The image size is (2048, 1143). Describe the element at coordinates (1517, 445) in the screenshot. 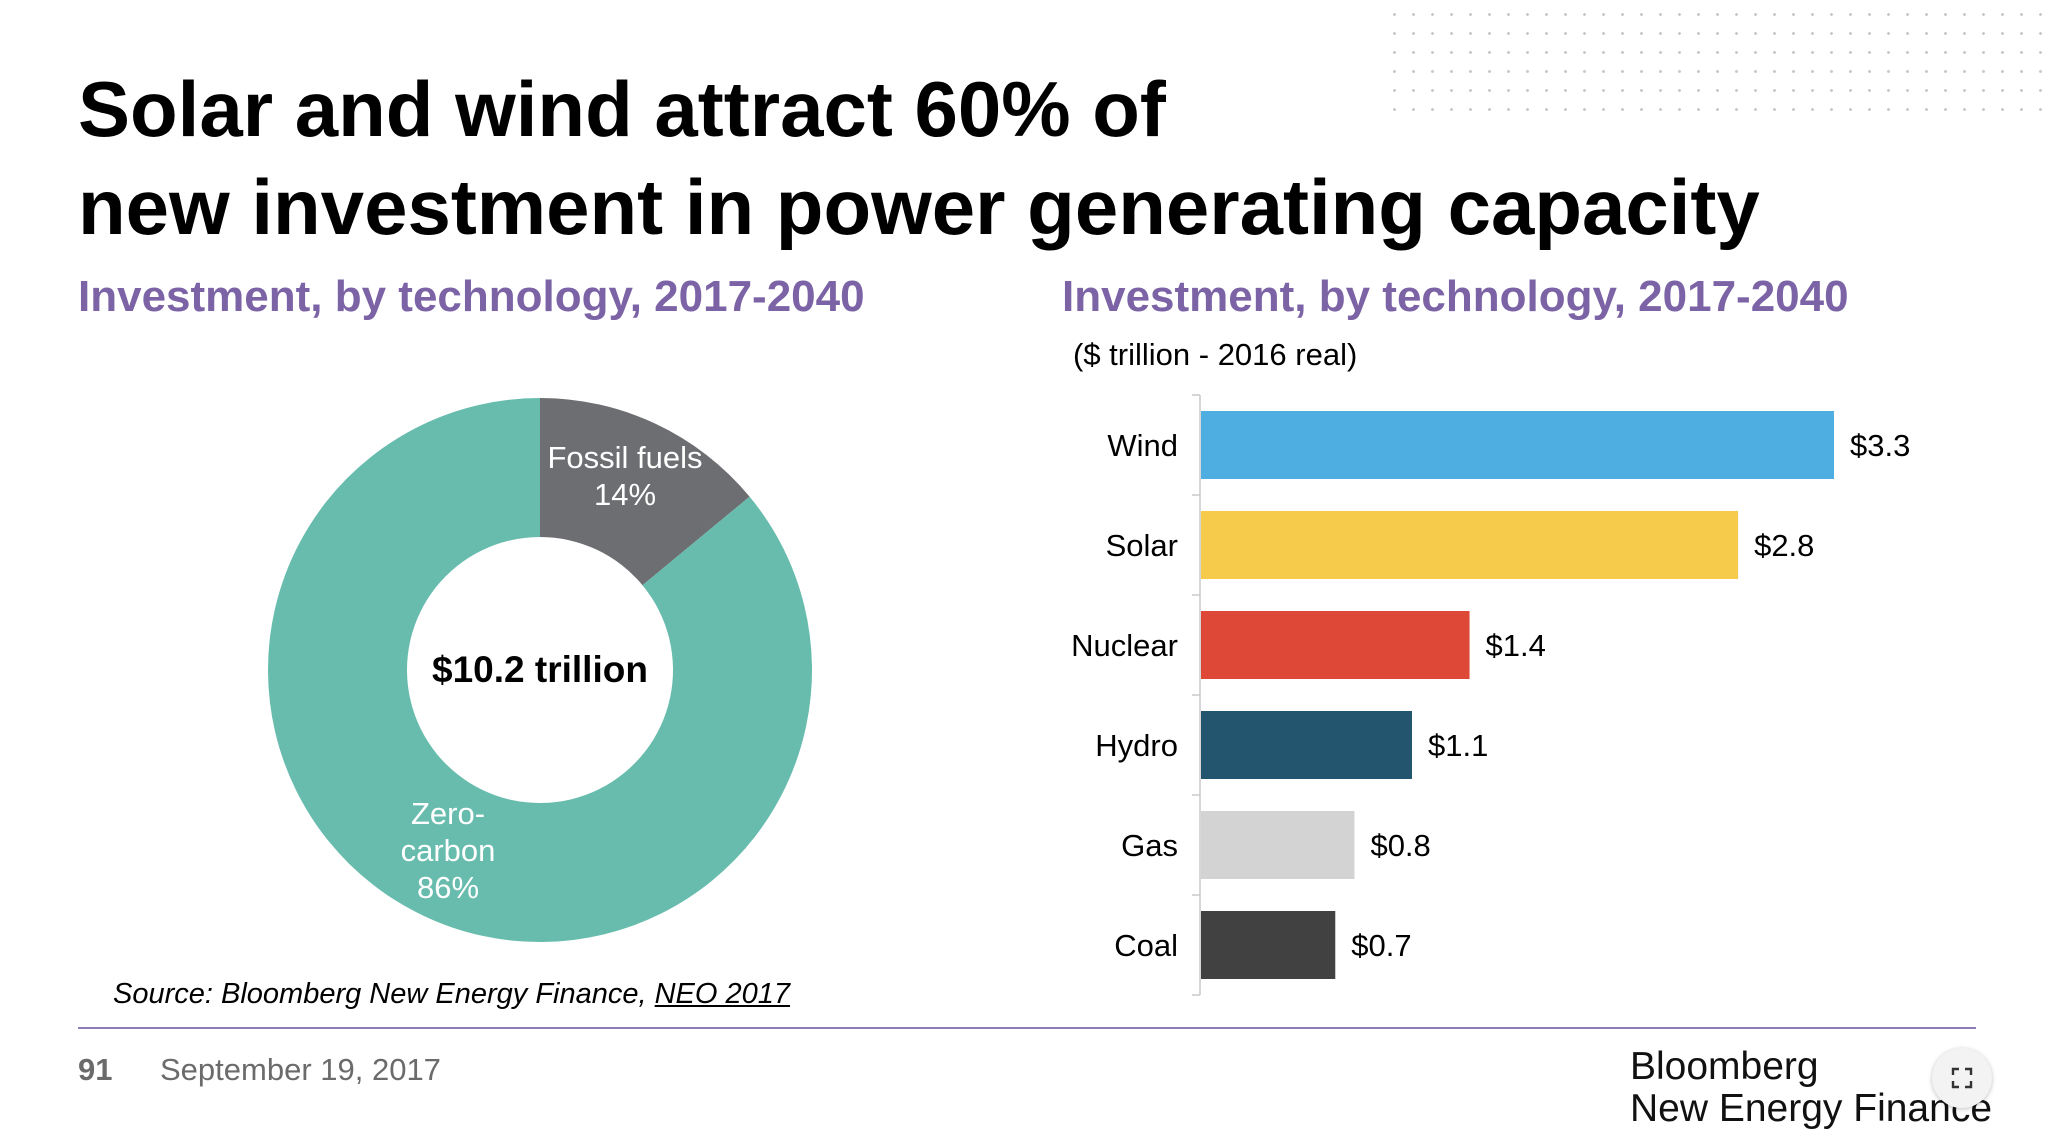

I see `bar-wind` at that location.